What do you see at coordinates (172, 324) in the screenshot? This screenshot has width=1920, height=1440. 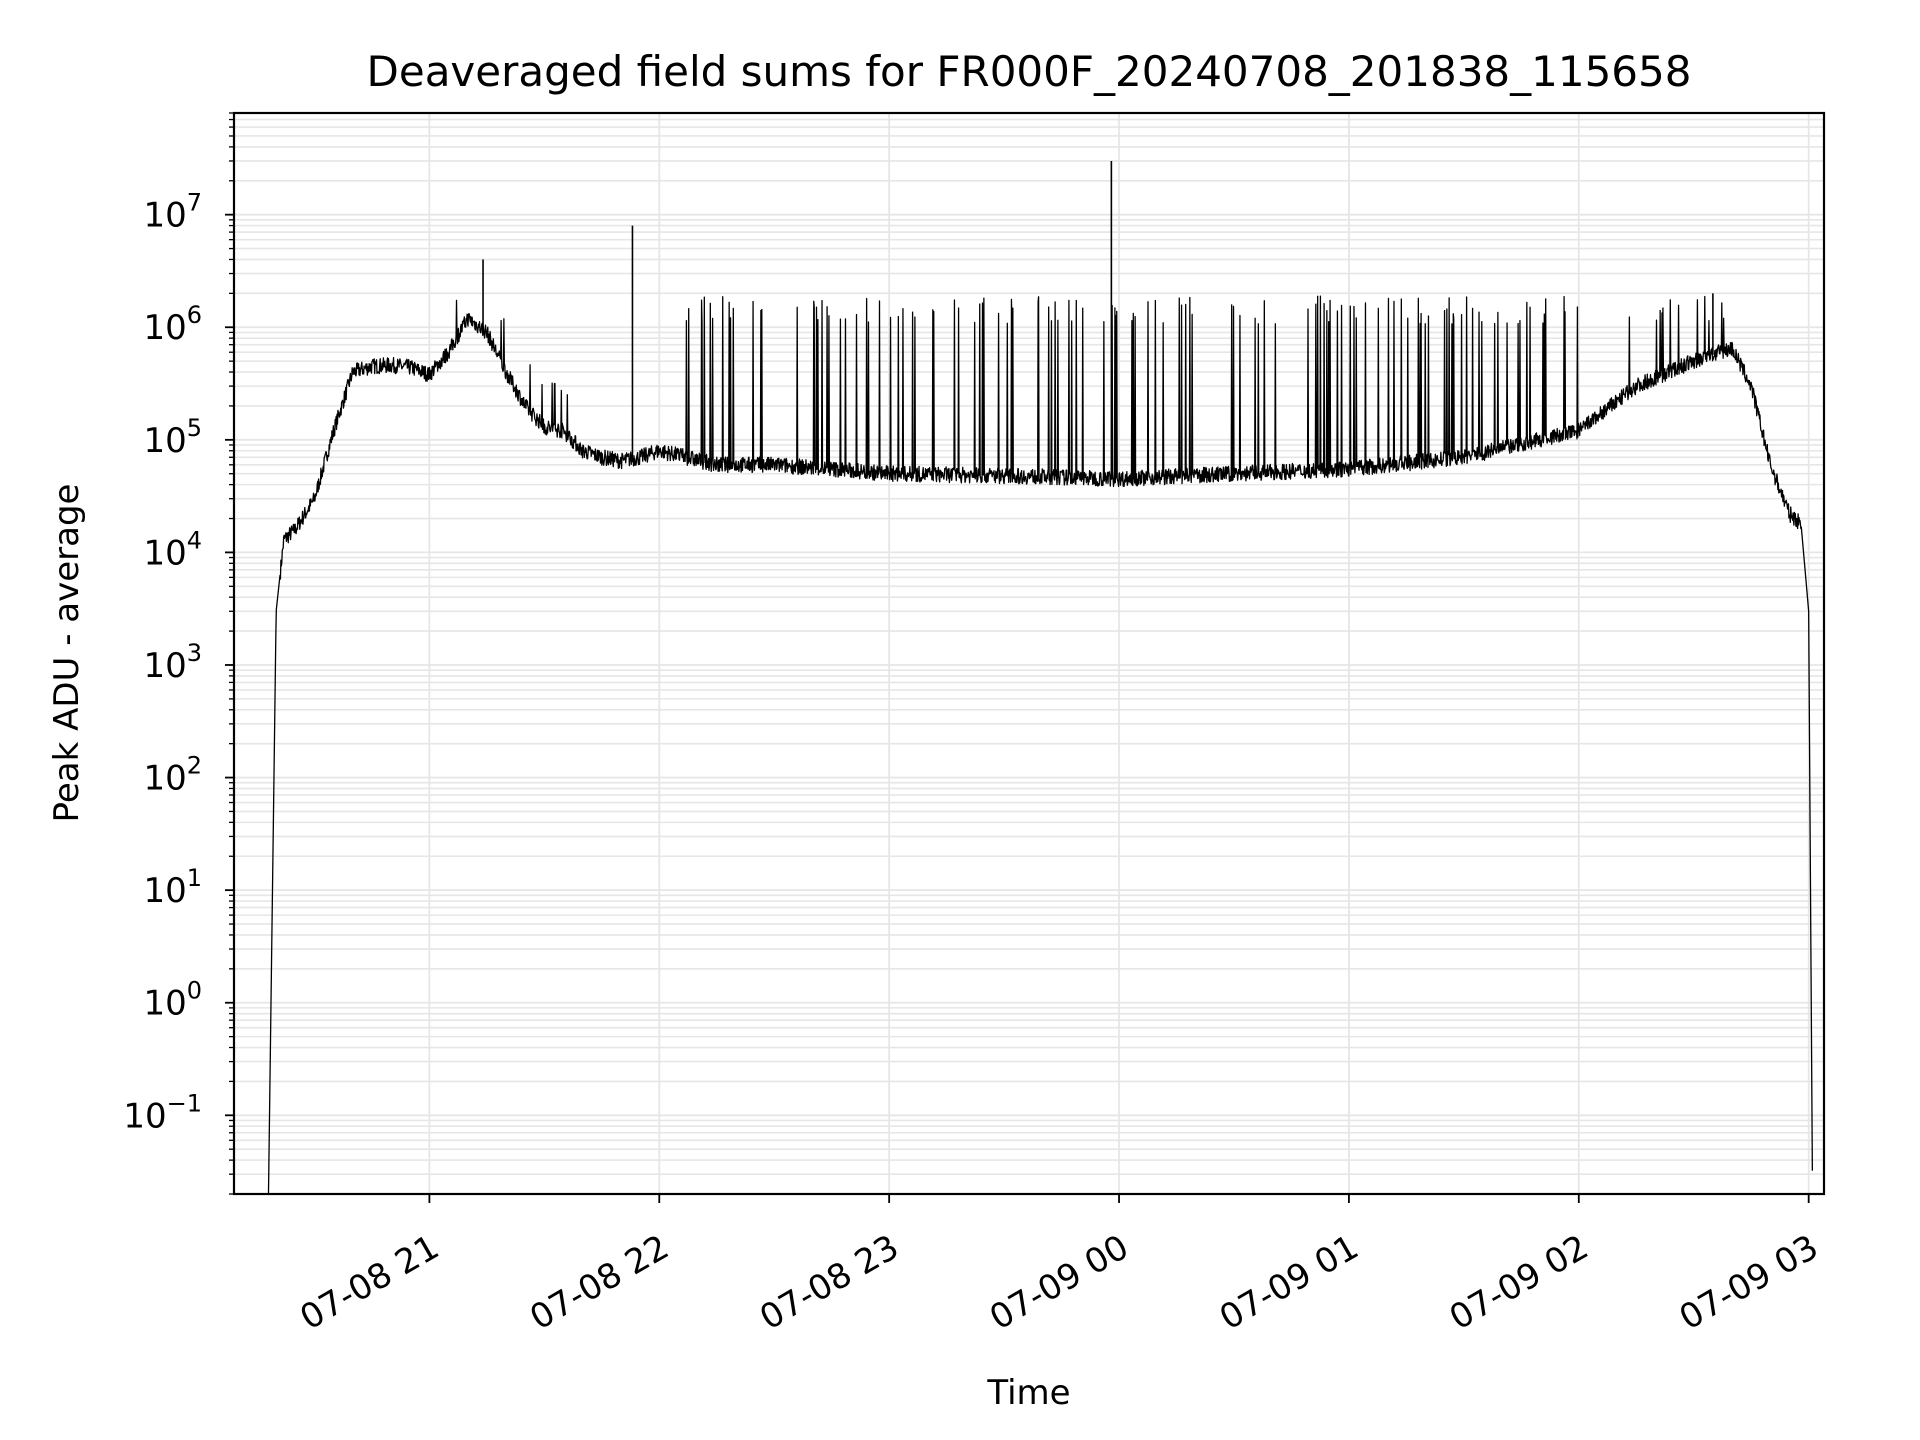 I see `y-tick-label: 10⁶` at bounding box center [172, 324].